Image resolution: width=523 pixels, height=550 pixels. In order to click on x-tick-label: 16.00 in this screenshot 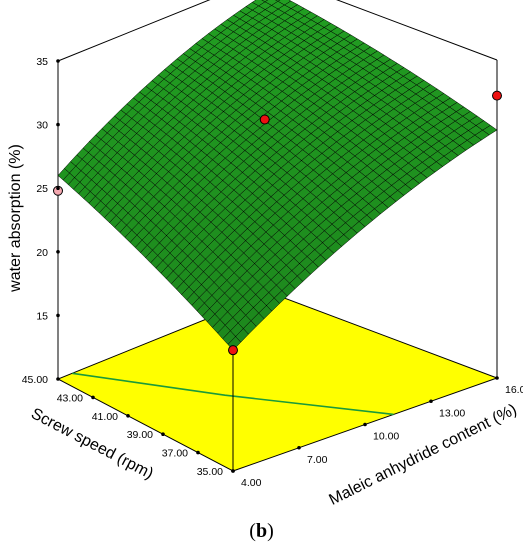, I will do `click(514, 390)`.